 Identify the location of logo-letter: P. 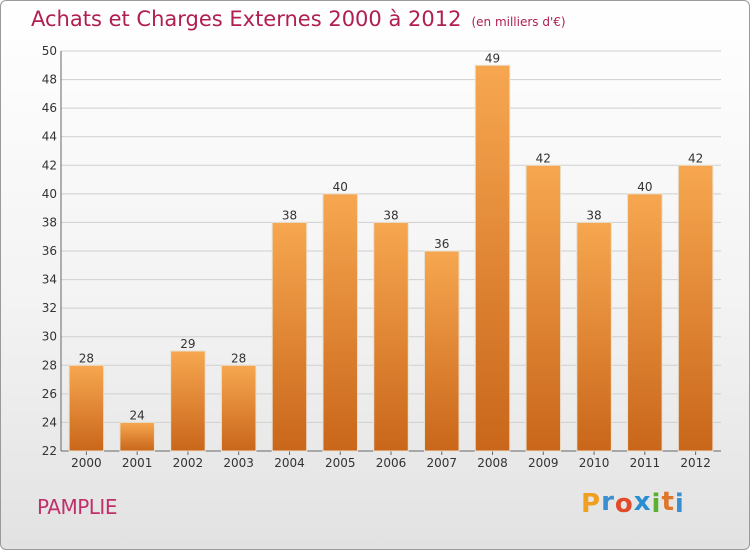
(591, 504).